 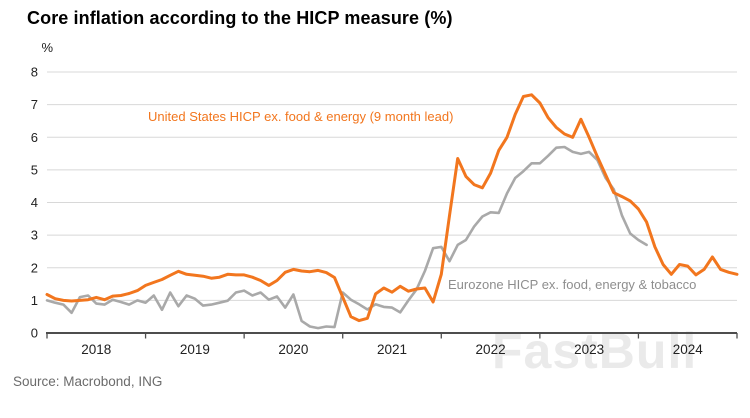 What do you see at coordinates (572, 284) in the screenshot?
I see `eurozone-series-label: Eurozone HICP ex. food, energy & tobacco` at bounding box center [572, 284].